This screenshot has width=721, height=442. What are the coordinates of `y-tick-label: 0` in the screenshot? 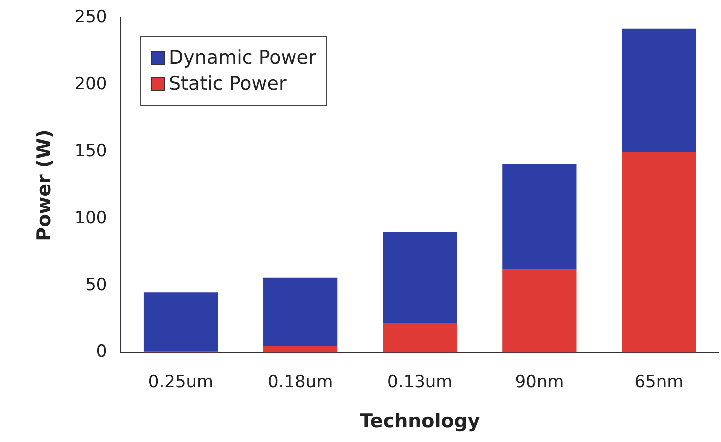 It's located at (102, 352).